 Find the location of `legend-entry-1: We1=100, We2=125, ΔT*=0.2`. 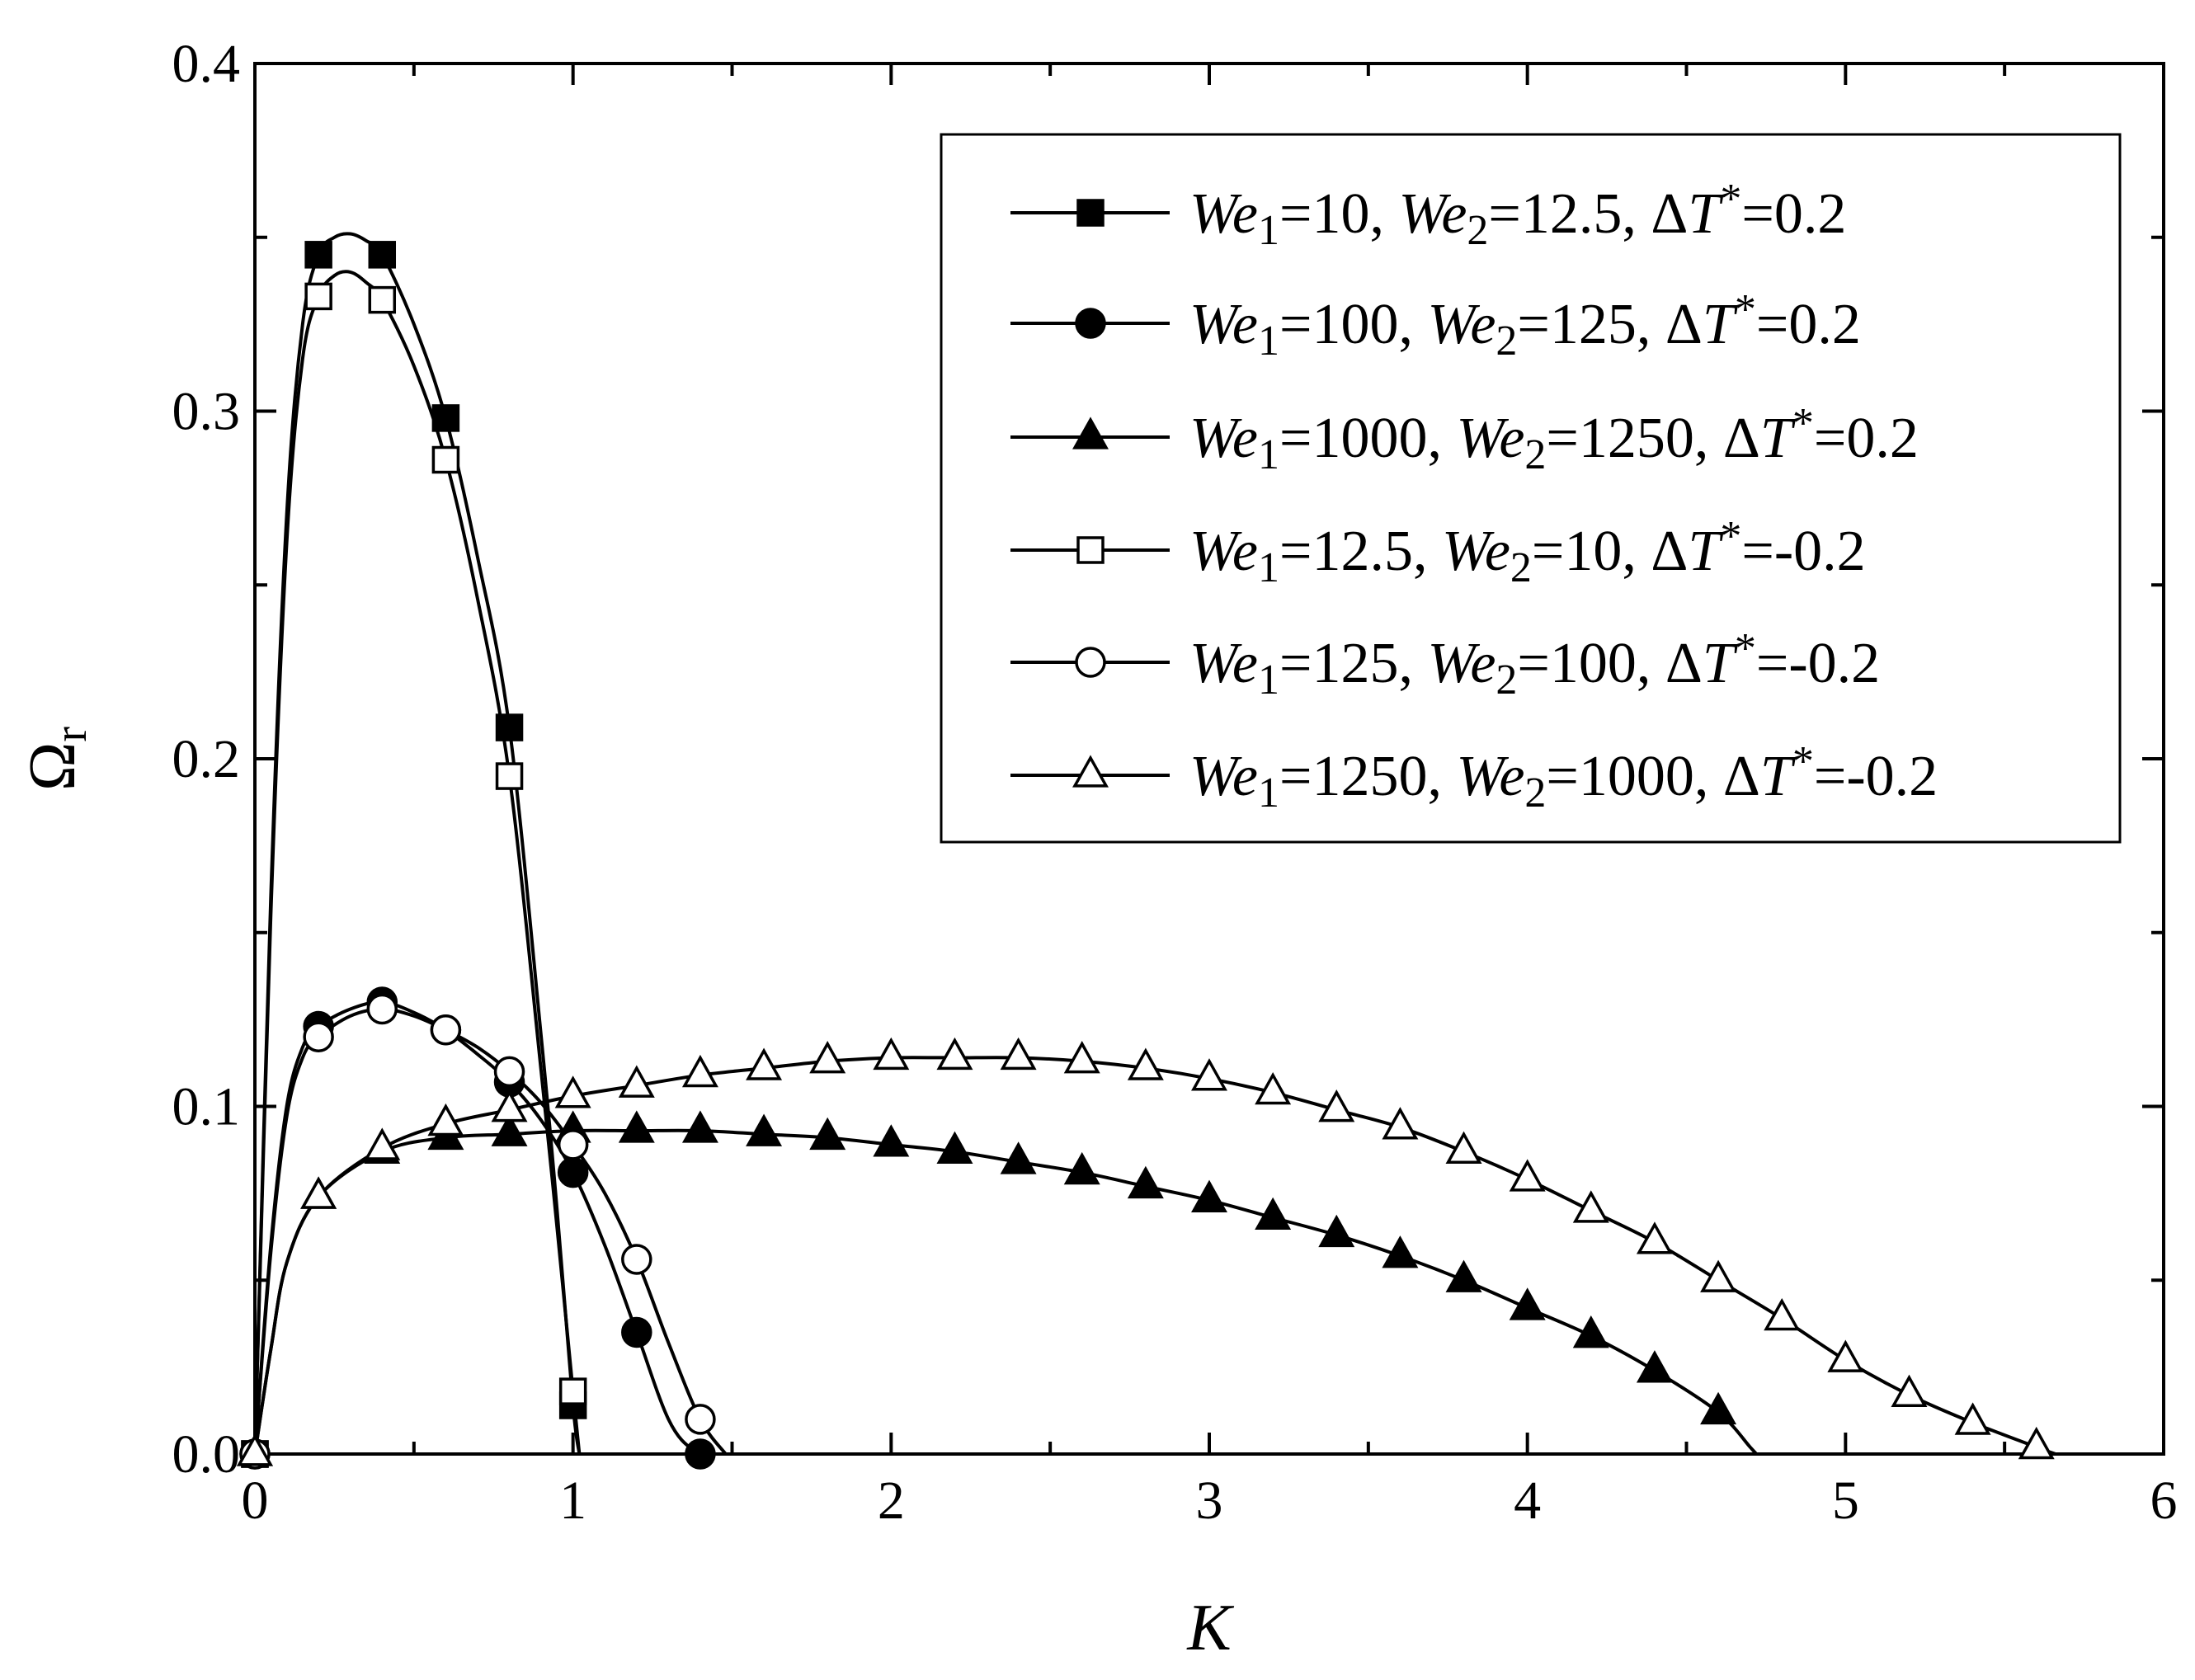

legend-entry-1: We1=100, We2=125, ΔT*=0.2 is located at coordinates (1525, 325).